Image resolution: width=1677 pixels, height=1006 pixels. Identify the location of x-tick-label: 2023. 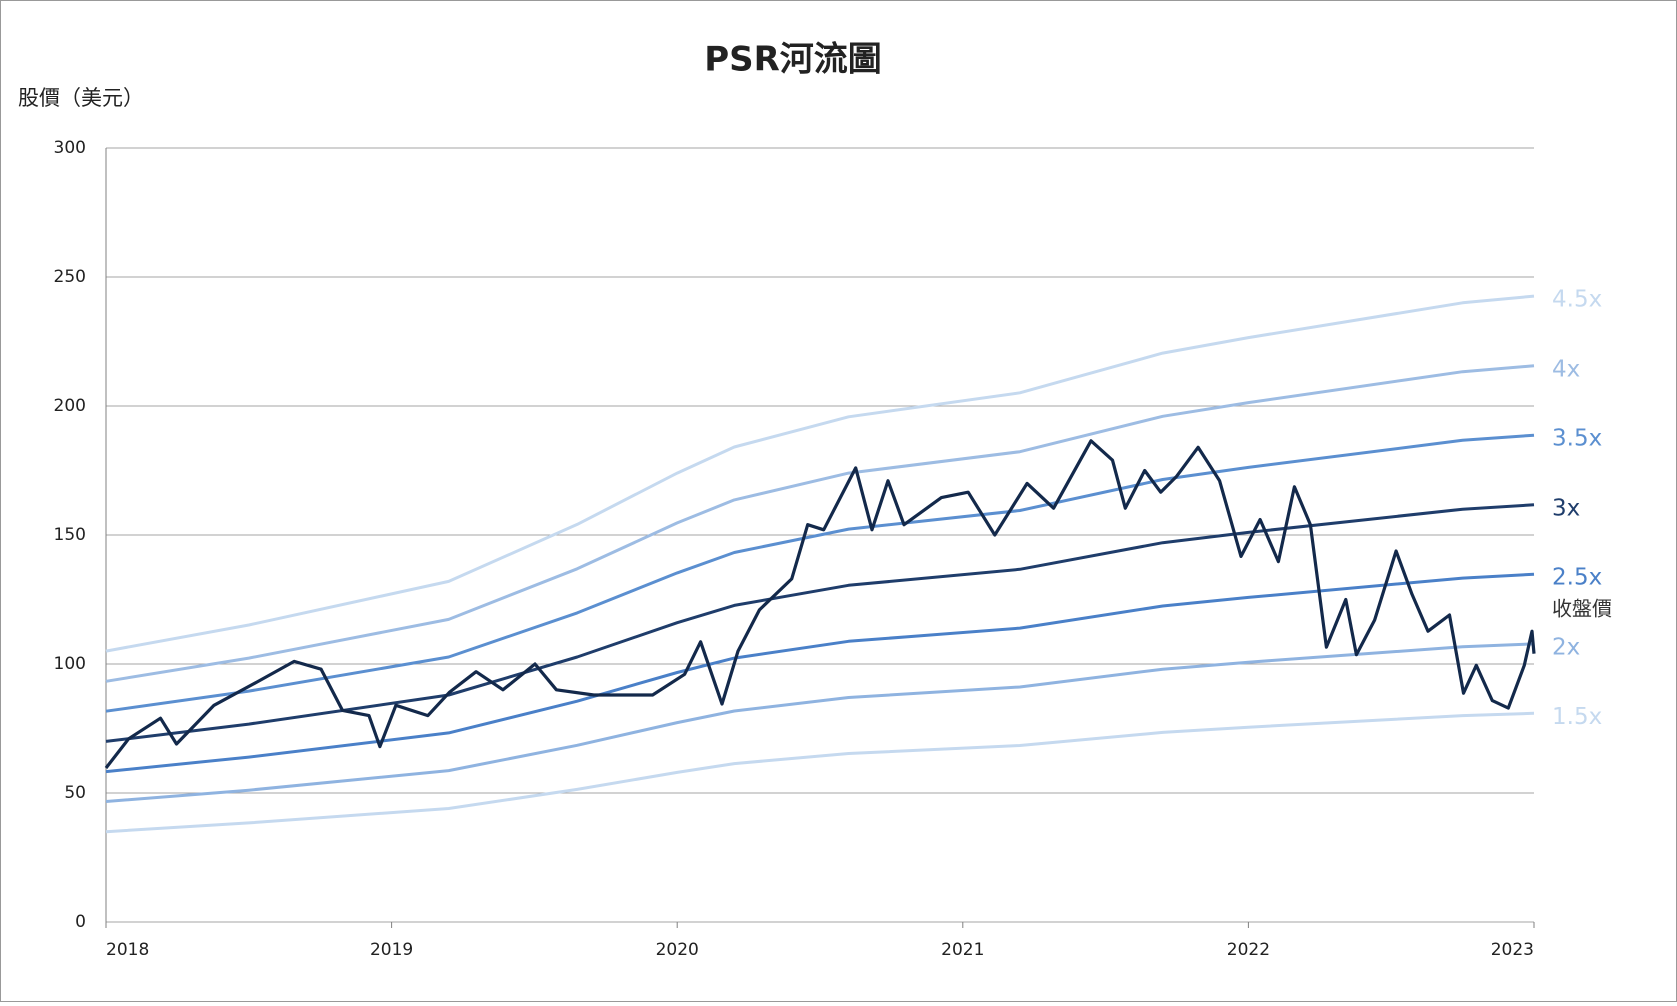
(1512, 950).